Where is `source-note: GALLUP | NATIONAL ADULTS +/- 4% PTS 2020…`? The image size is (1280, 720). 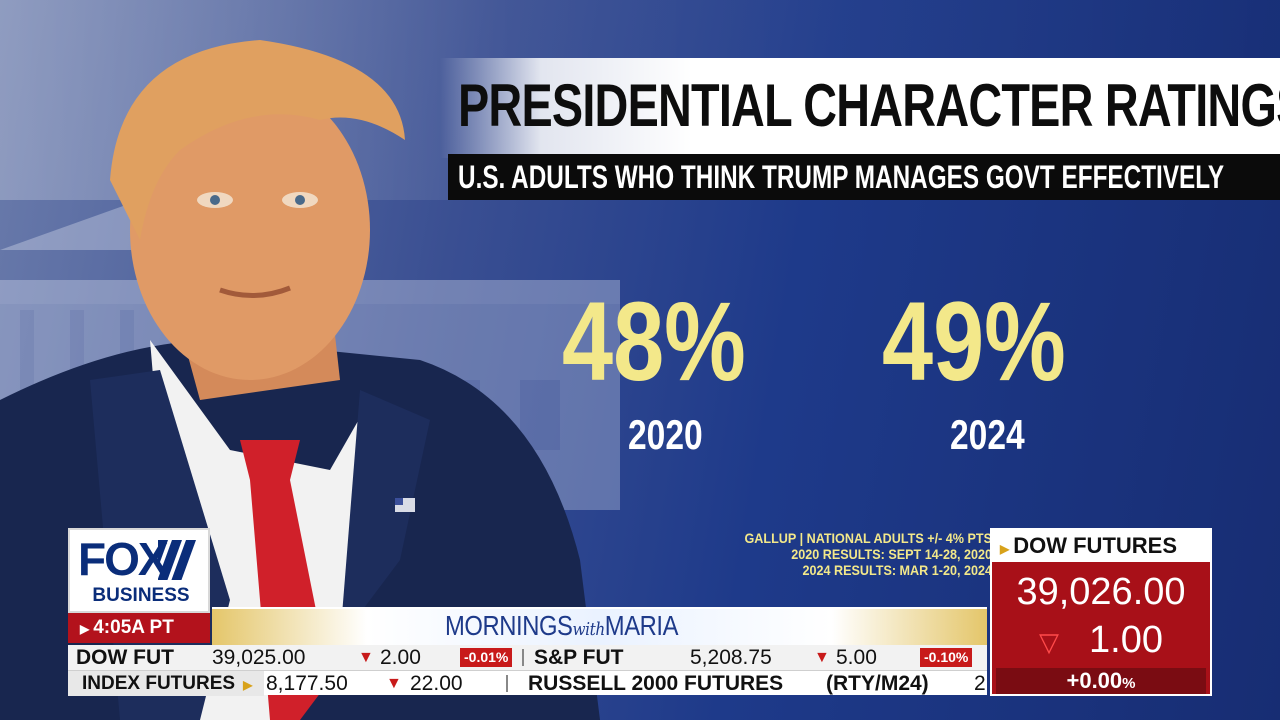 source-note: GALLUP | NATIONAL ADULTS +/- 4% PTS 2020… is located at coordinates (827, 554).